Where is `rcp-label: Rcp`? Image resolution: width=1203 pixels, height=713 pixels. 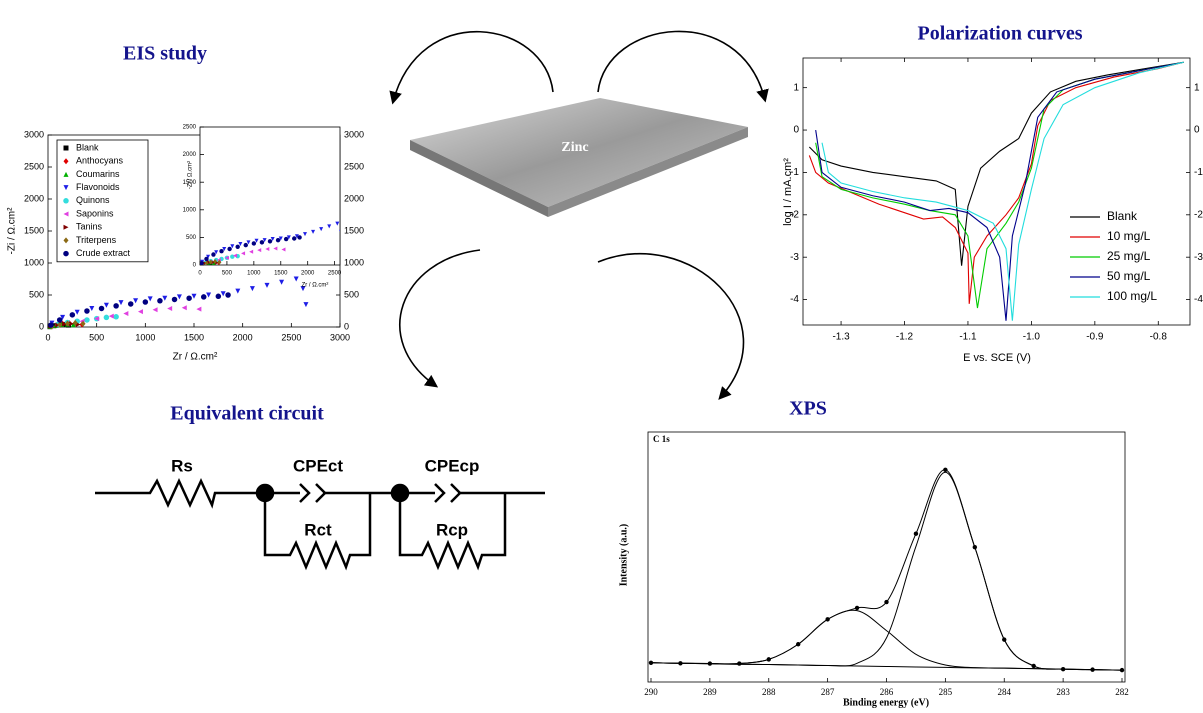 rcp-label: Rcp is located at coordinates (452, 529).